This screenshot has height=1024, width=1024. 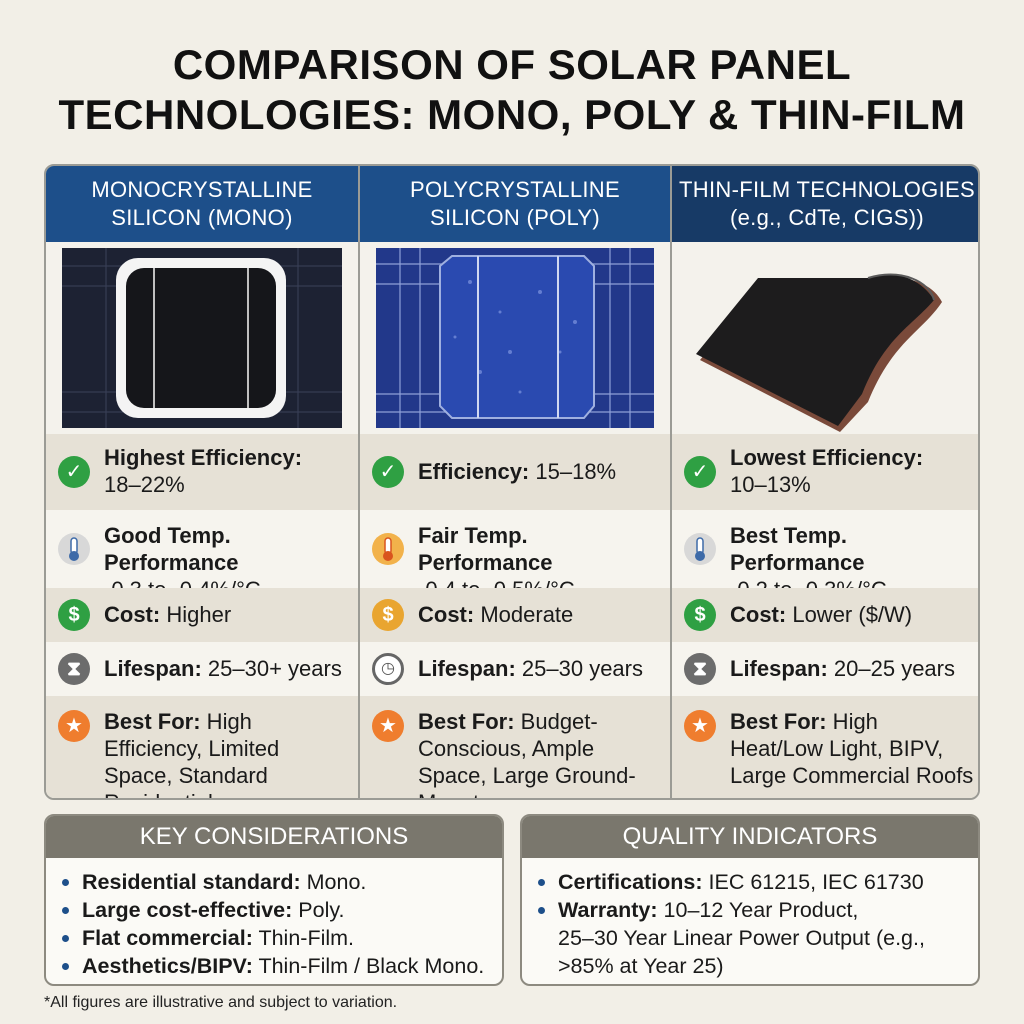 What do you see at coordinates (797, 549) in the screenshot?
I see `temperature-label: Best Temp. Performance` at bounding box center [797, 549].